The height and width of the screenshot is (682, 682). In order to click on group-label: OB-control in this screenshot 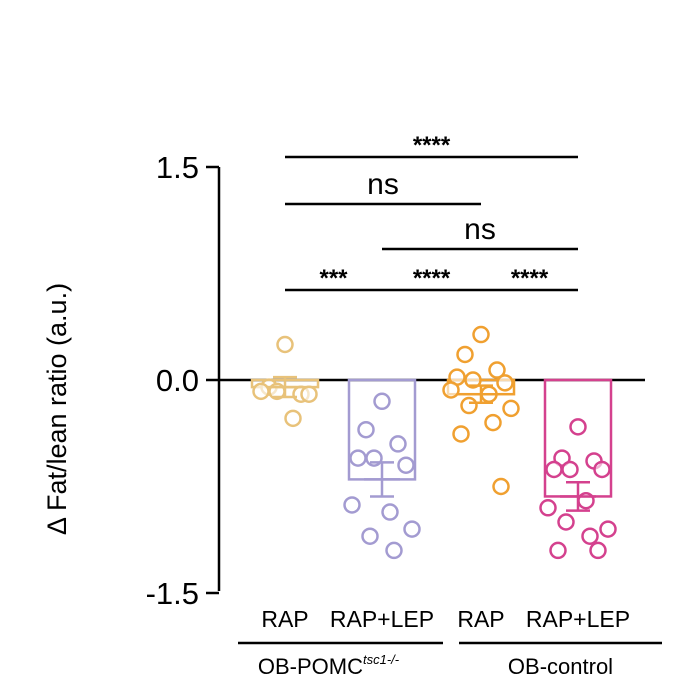, I will do `click(560, 666)`.